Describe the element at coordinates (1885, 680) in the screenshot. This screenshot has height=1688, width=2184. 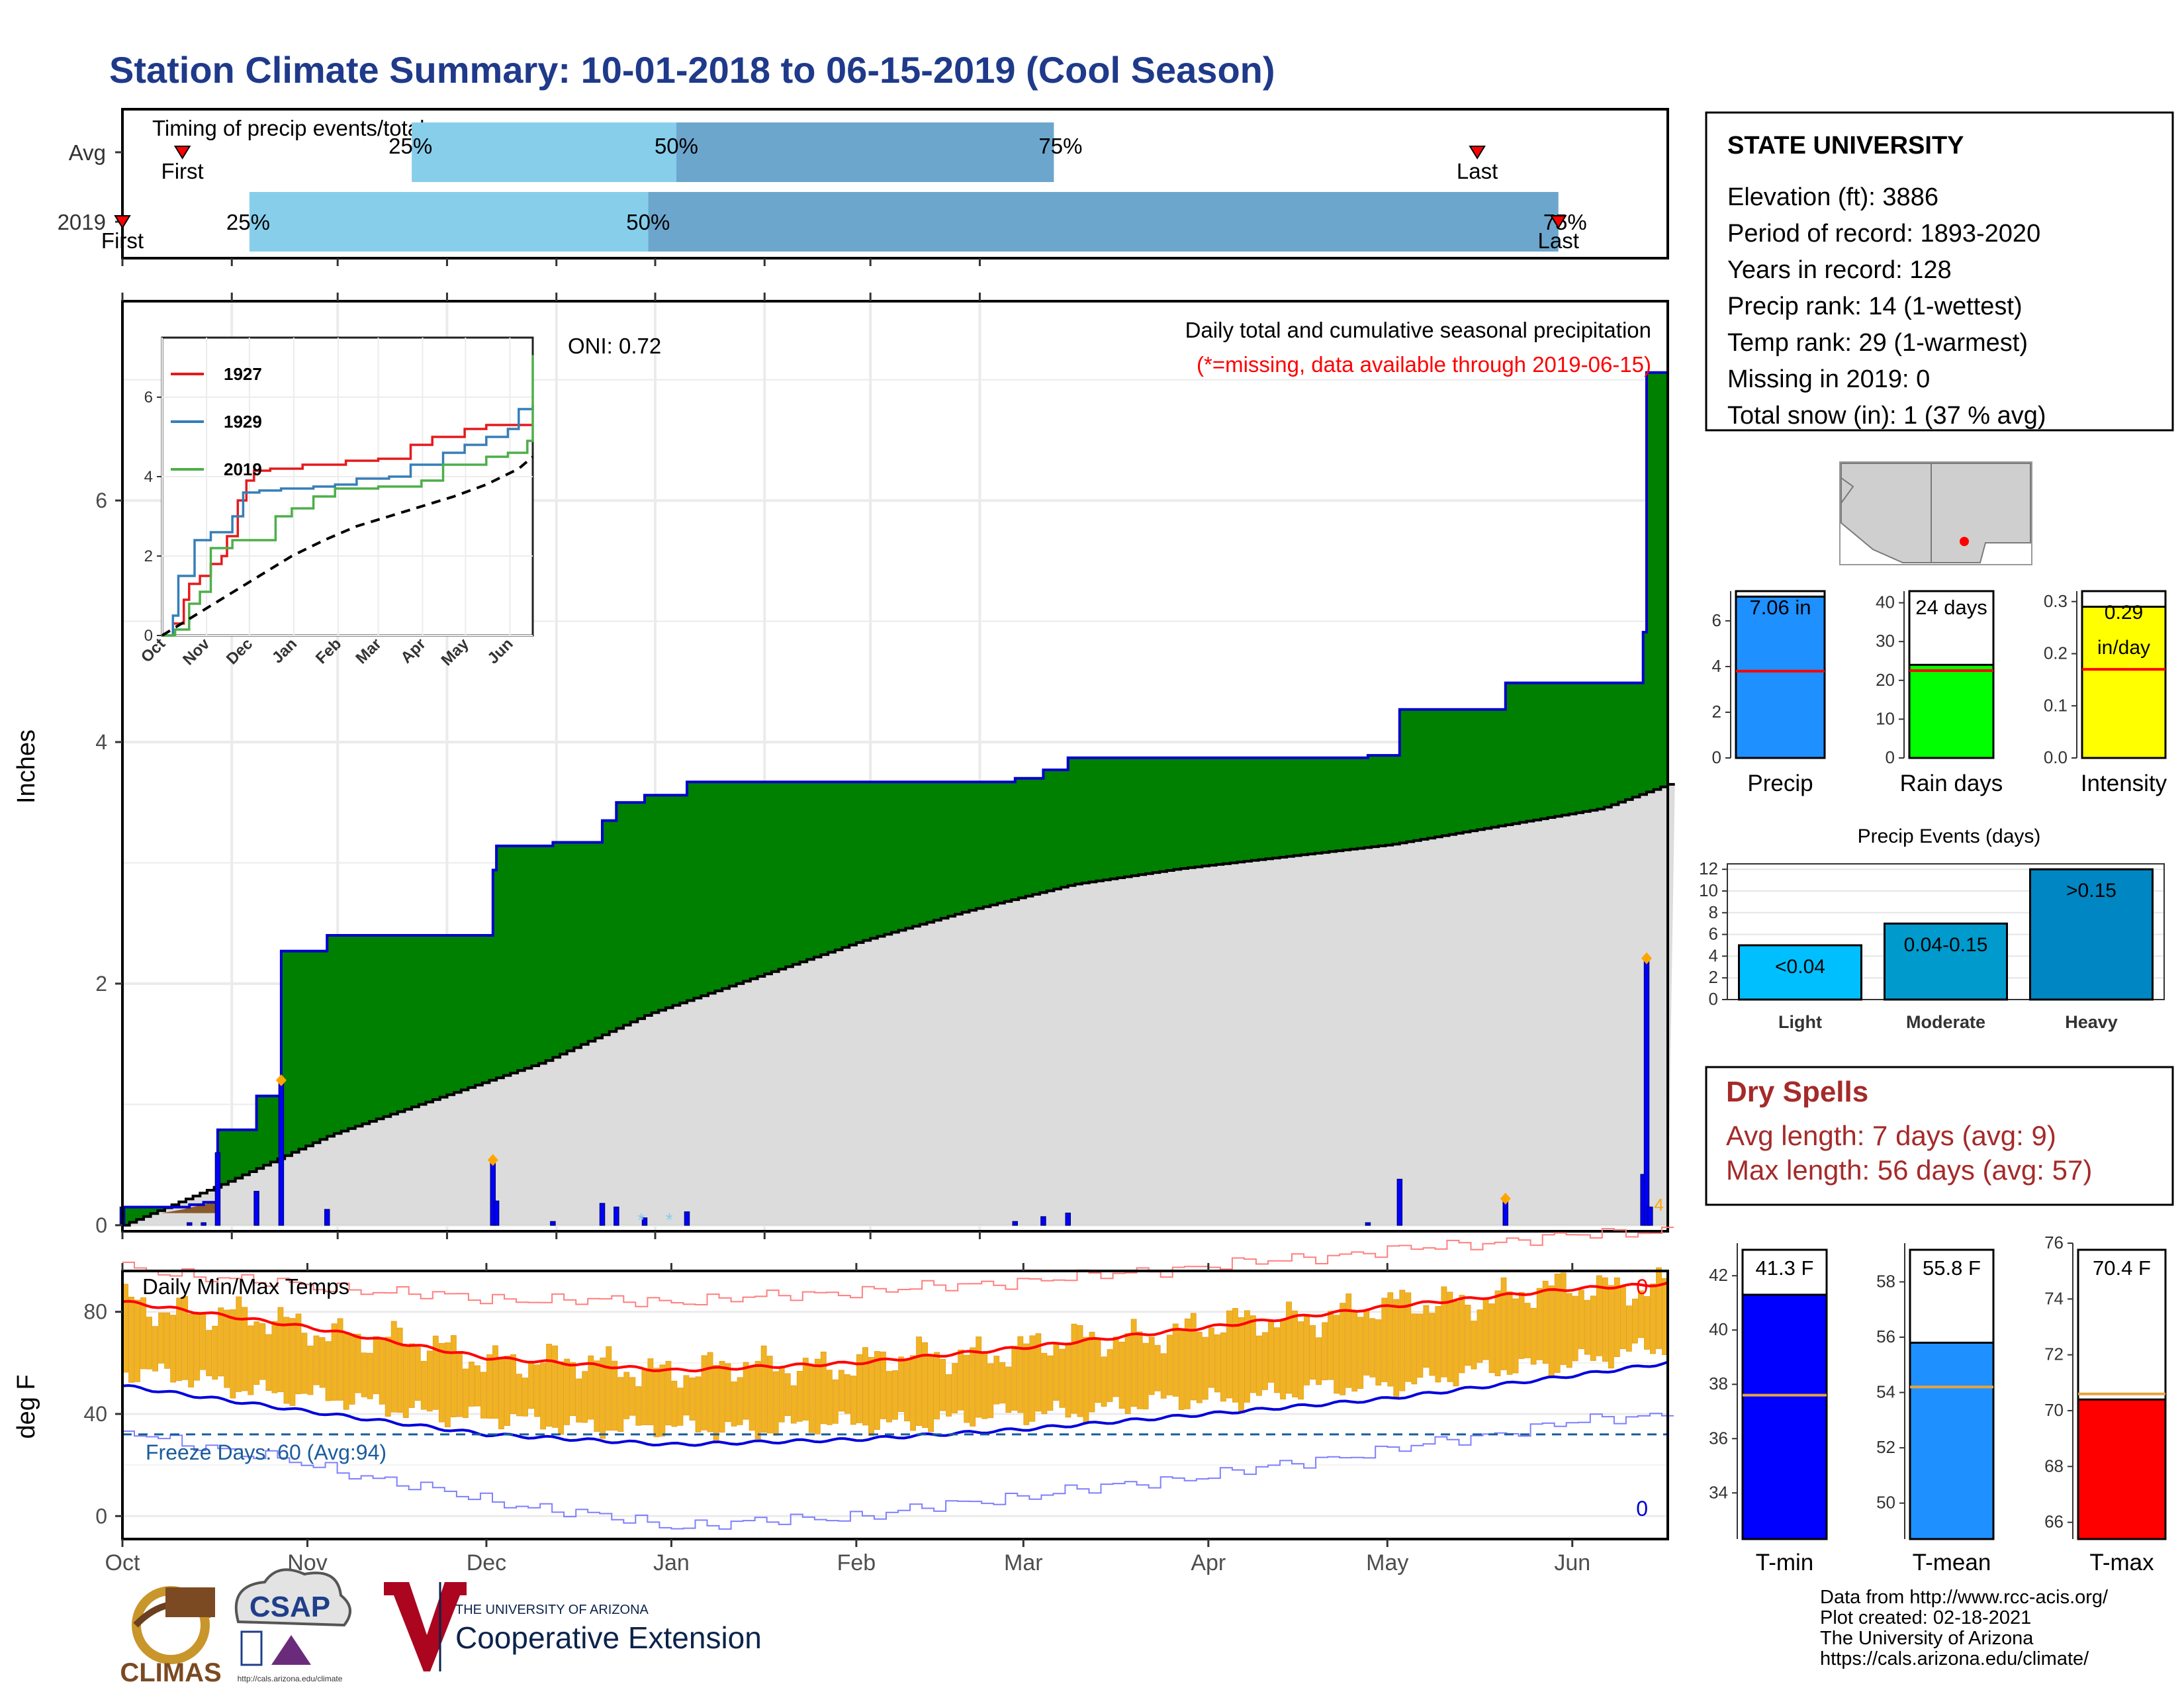
I see `summary-y-tick-label: 20` at that location.